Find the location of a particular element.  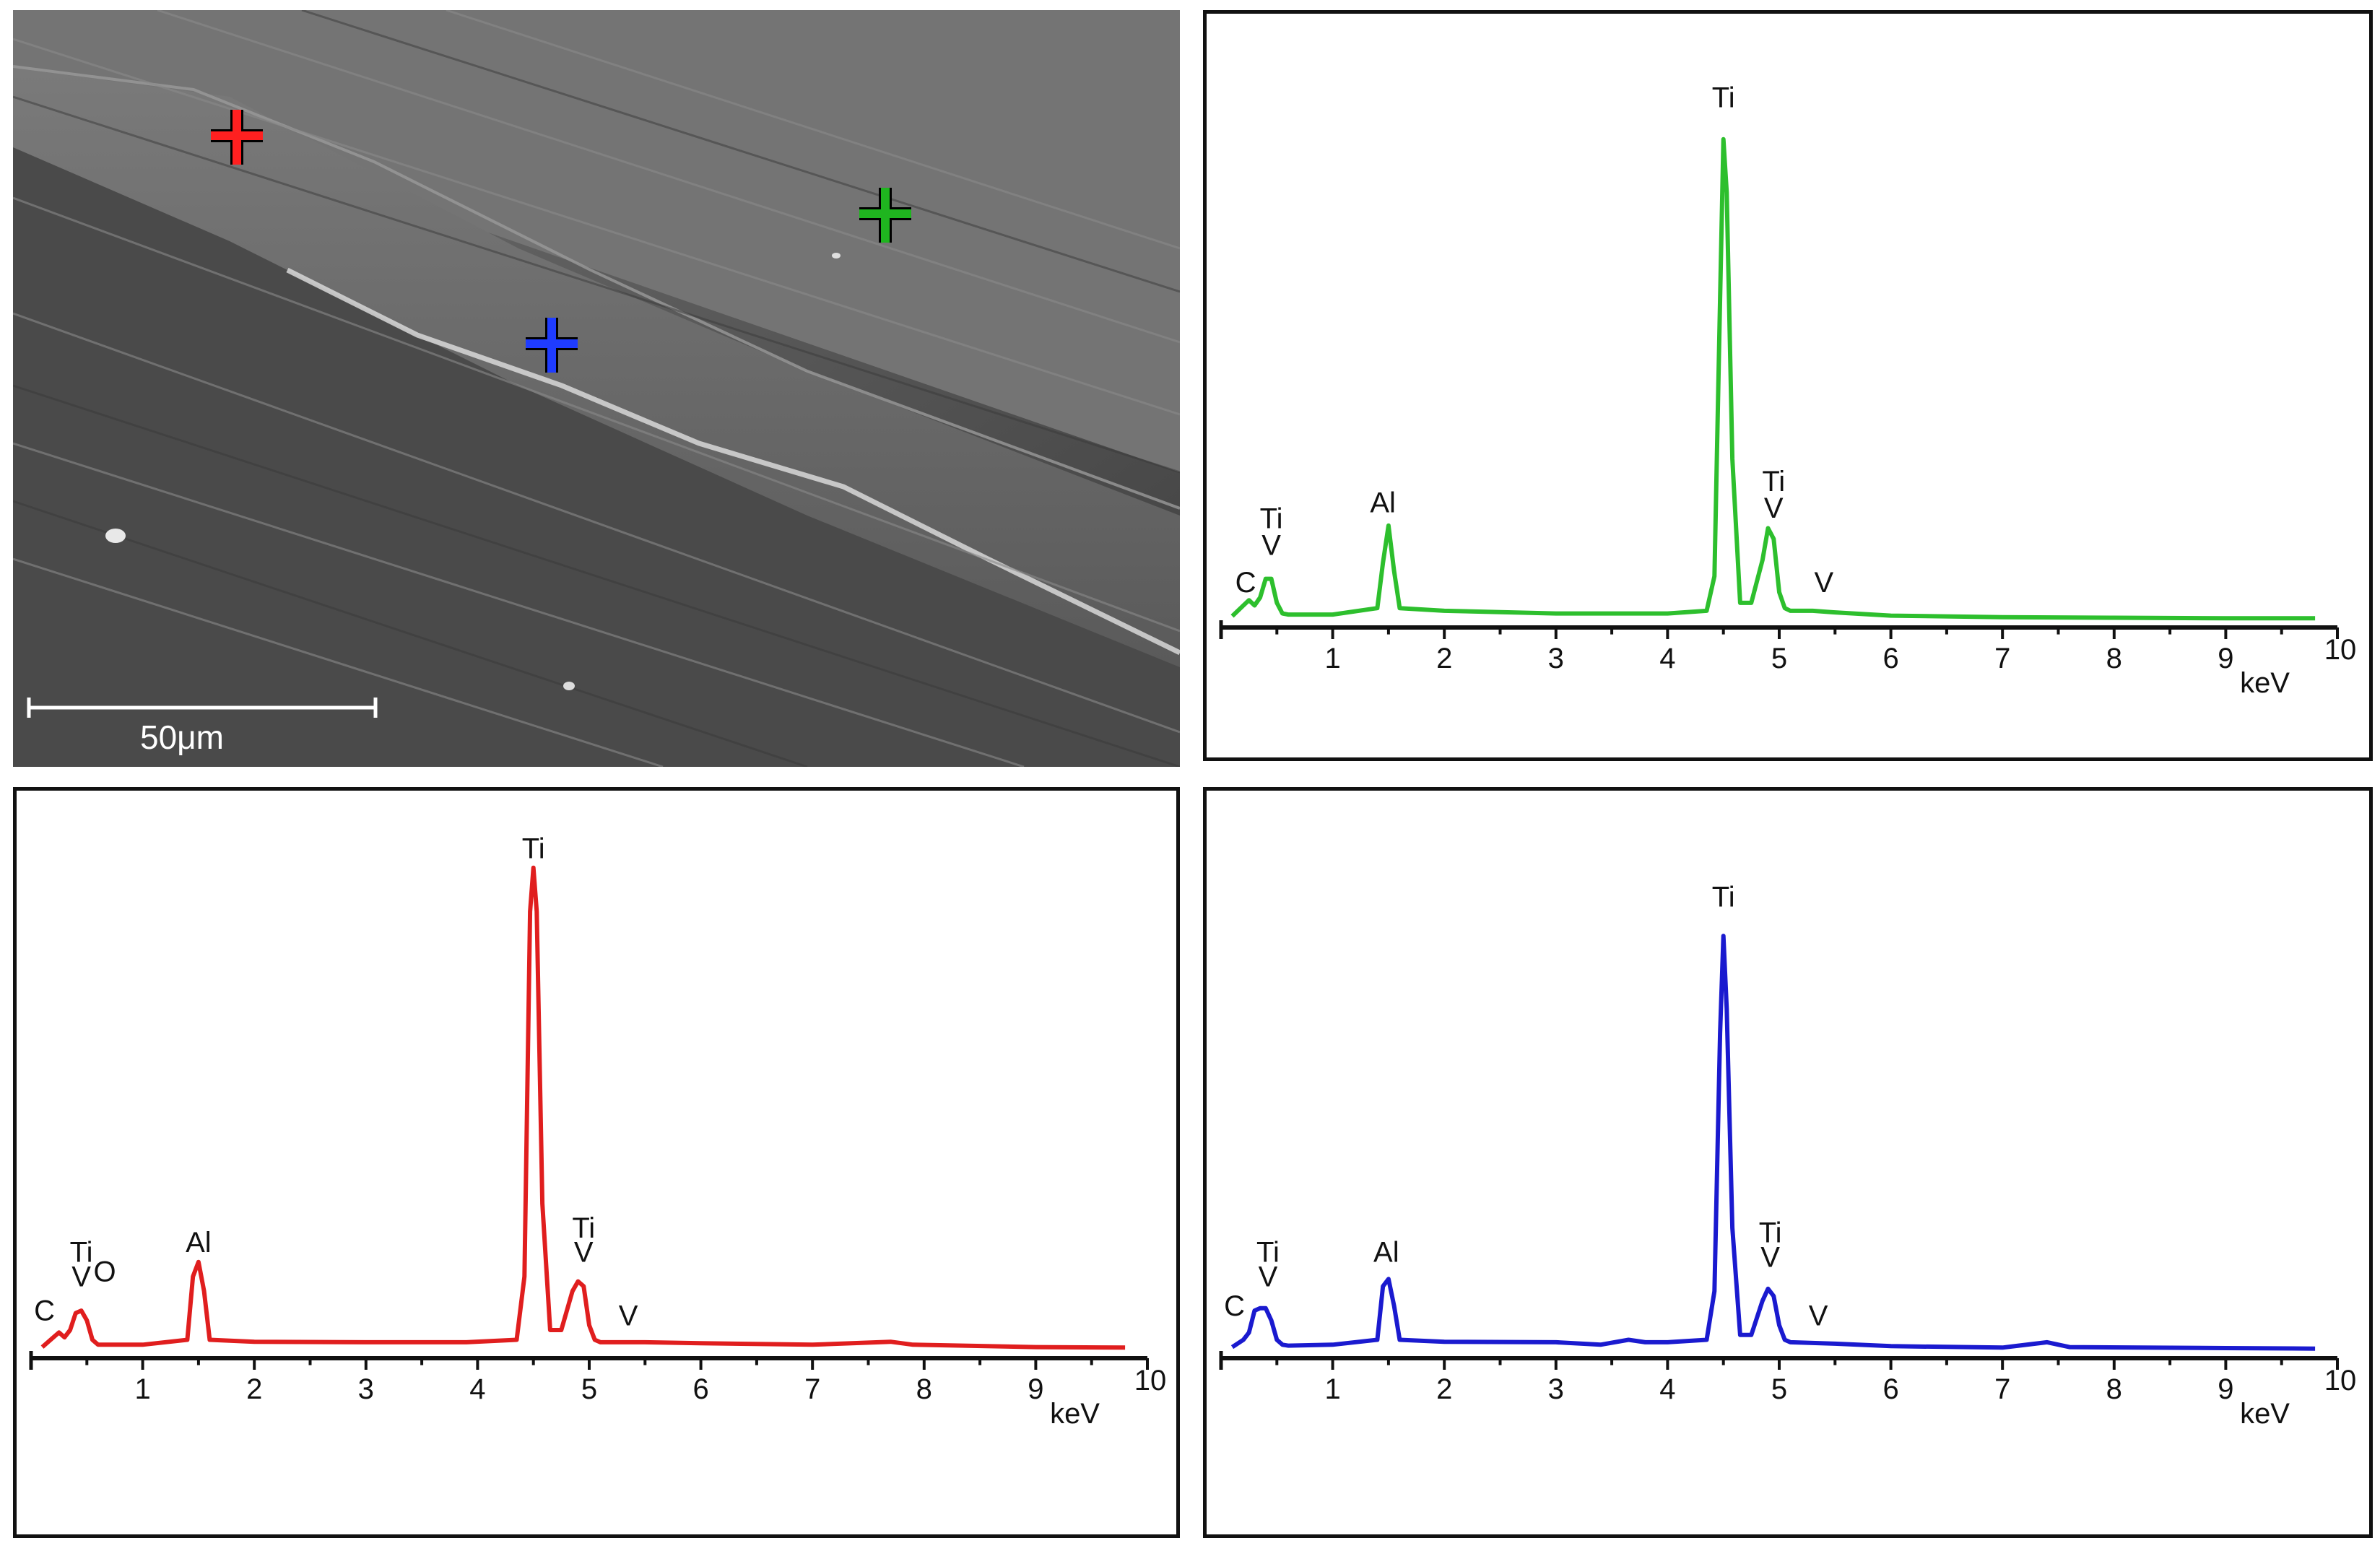

spectrum-line-green is located at coordinates (1773, 379).